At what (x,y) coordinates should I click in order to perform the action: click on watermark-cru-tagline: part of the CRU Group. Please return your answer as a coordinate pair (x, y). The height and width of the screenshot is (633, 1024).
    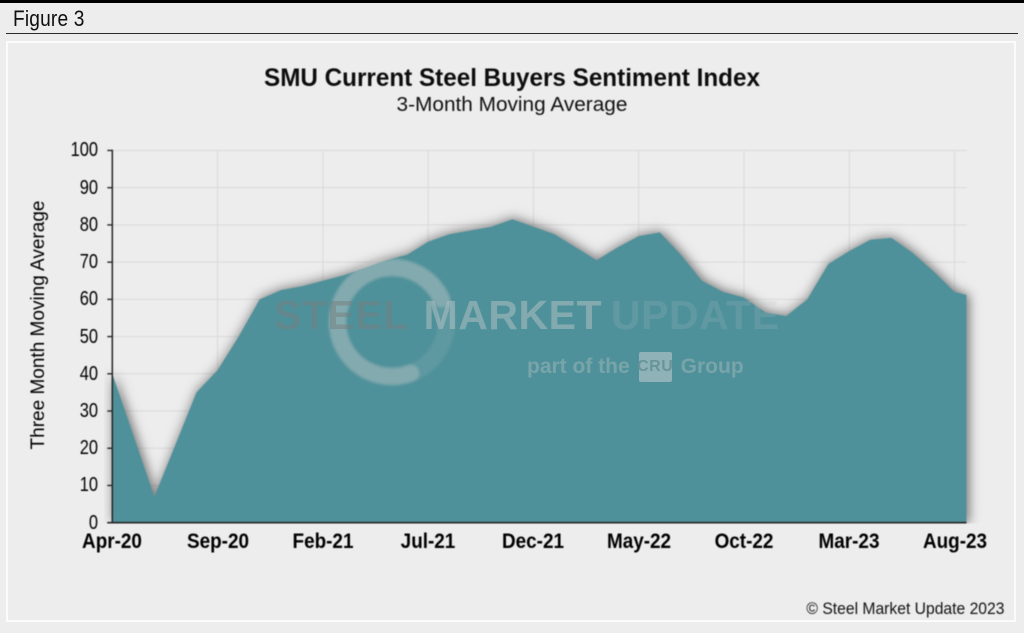
    Looking at the image, I should click on (635, 367).